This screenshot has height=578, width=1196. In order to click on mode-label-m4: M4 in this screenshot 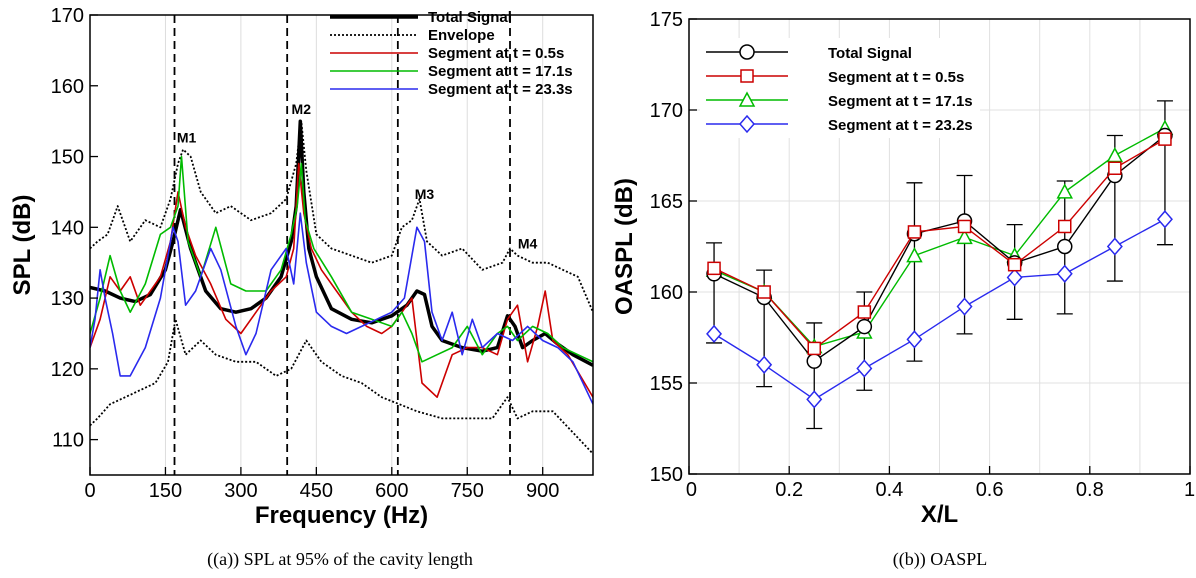, I will do `click(528, 244)`.